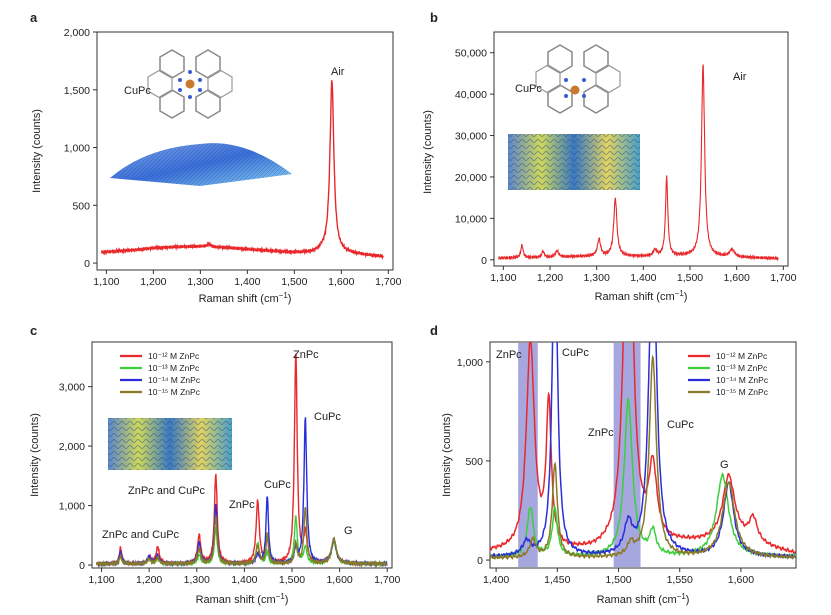 The height and width of the screenshot is (615, 831). Describe the element at coordinates (33, 330) in the screenshot. I see `panel-label-c: c` at that location.